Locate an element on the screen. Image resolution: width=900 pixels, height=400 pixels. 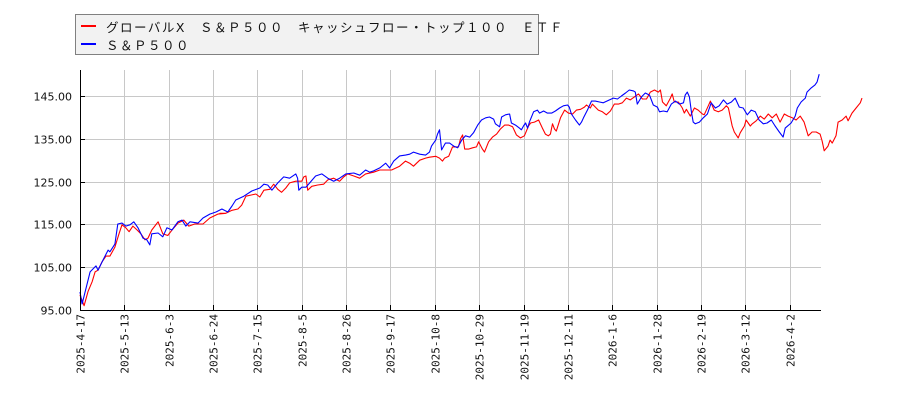
legend-item-etf: グローバルX Ｓ＆Ｐ５００ キャッシュフロー・トップ１００ ＥＴＦ is located at coordinates (322, 26).